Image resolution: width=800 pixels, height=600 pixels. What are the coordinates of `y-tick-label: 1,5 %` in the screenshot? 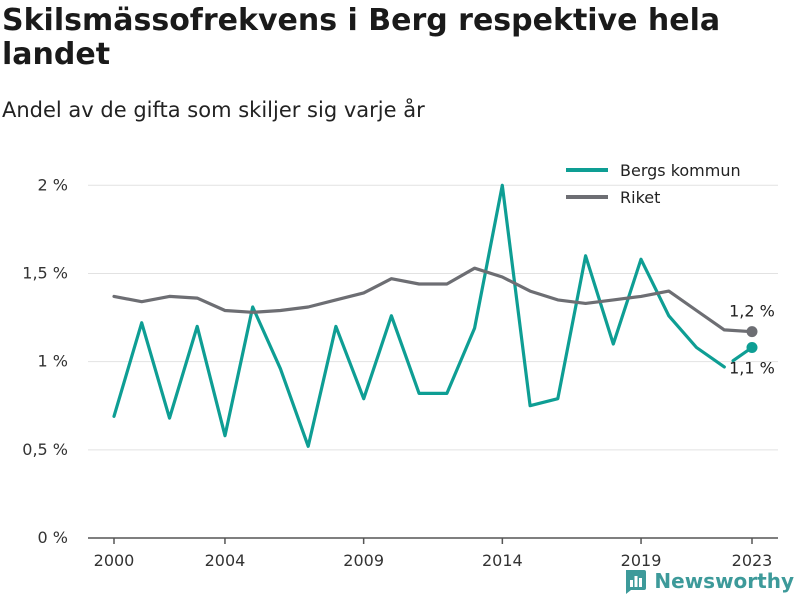 It's located at (45, 272).